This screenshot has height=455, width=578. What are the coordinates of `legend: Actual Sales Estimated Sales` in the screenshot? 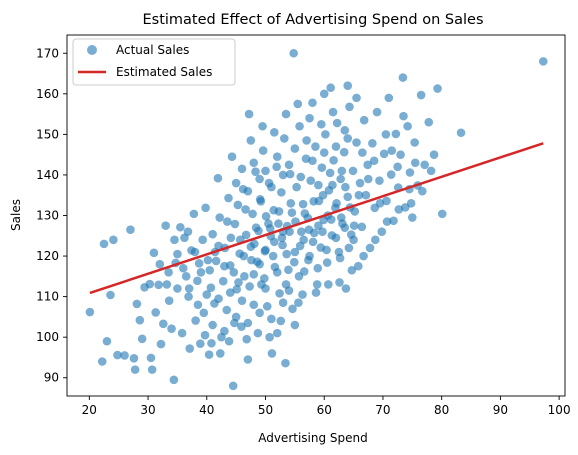 It's located at (154, 62).